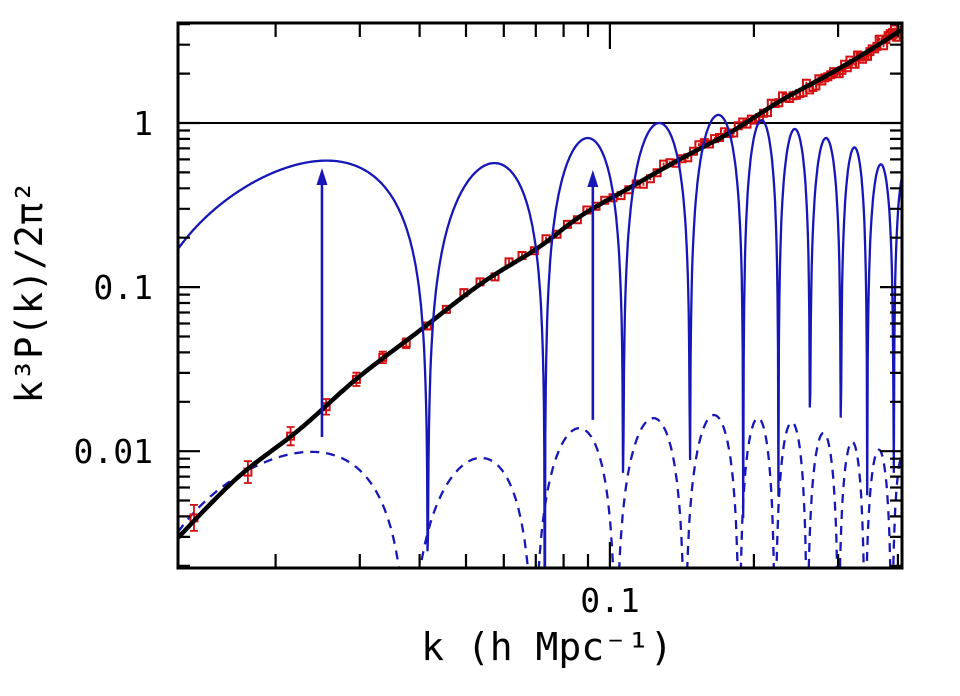  What do you see at coordinates (29, 292) in the screenshot?
I see `y-axis-title: k³P(k)/2π²` at bounding box center [29, 292].